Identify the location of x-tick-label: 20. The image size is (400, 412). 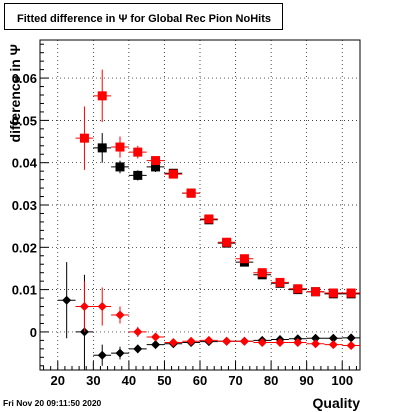
(58, 380).